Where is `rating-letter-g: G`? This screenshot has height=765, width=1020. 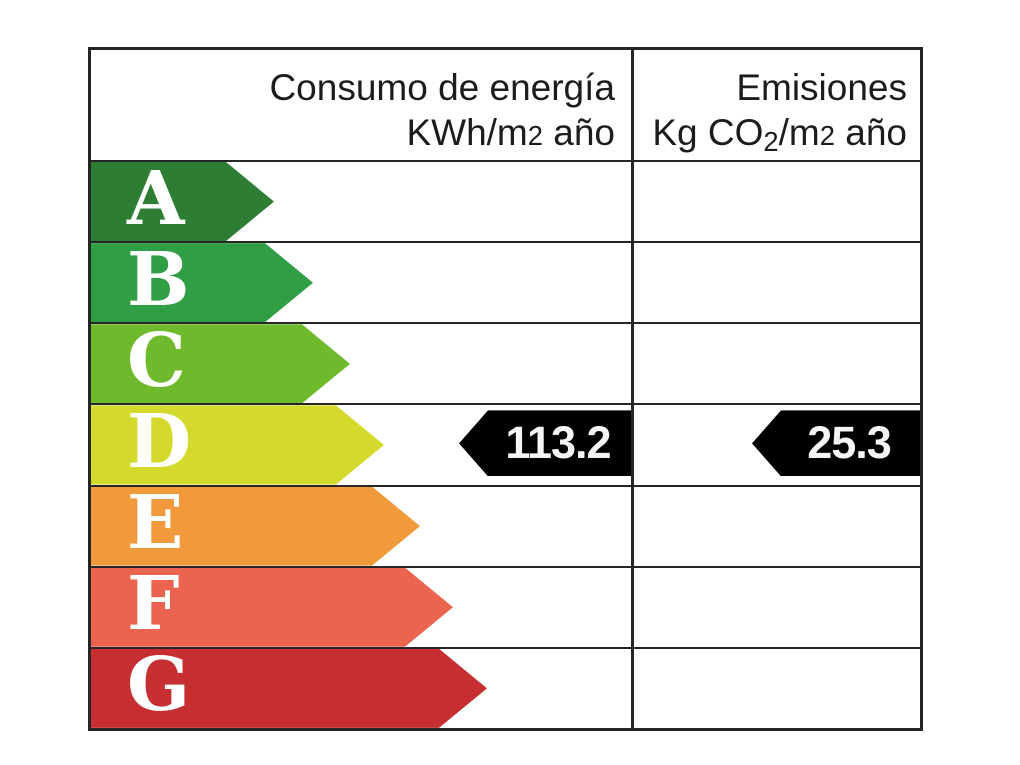
rating-letter-g: G is located at coordinates (159, 685).